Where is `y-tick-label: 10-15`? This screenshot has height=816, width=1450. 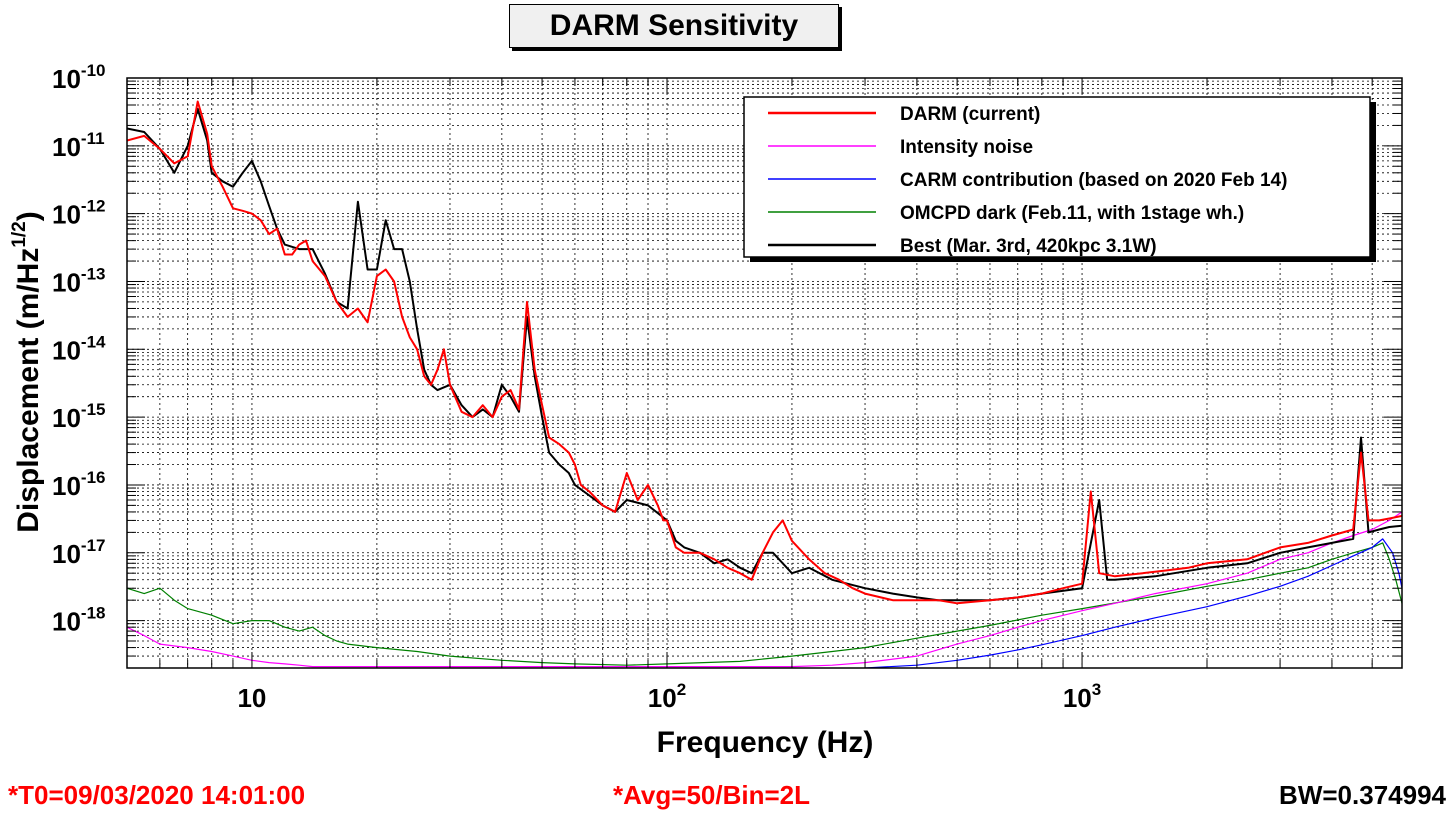 y-tick-label: 10-15 is located at coordinates (79, 416).